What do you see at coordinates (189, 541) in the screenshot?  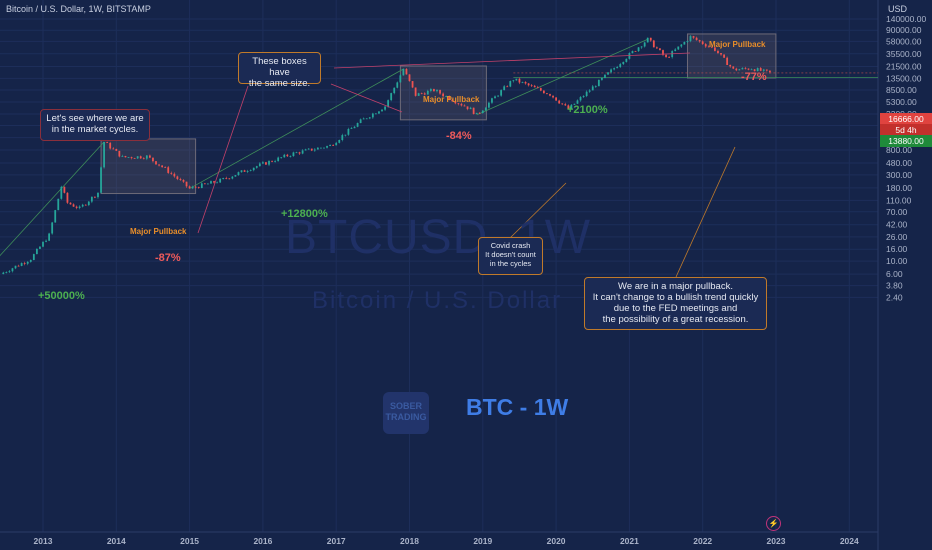 I see `x-tick-label: 2015` at bounding box center [189, 541].